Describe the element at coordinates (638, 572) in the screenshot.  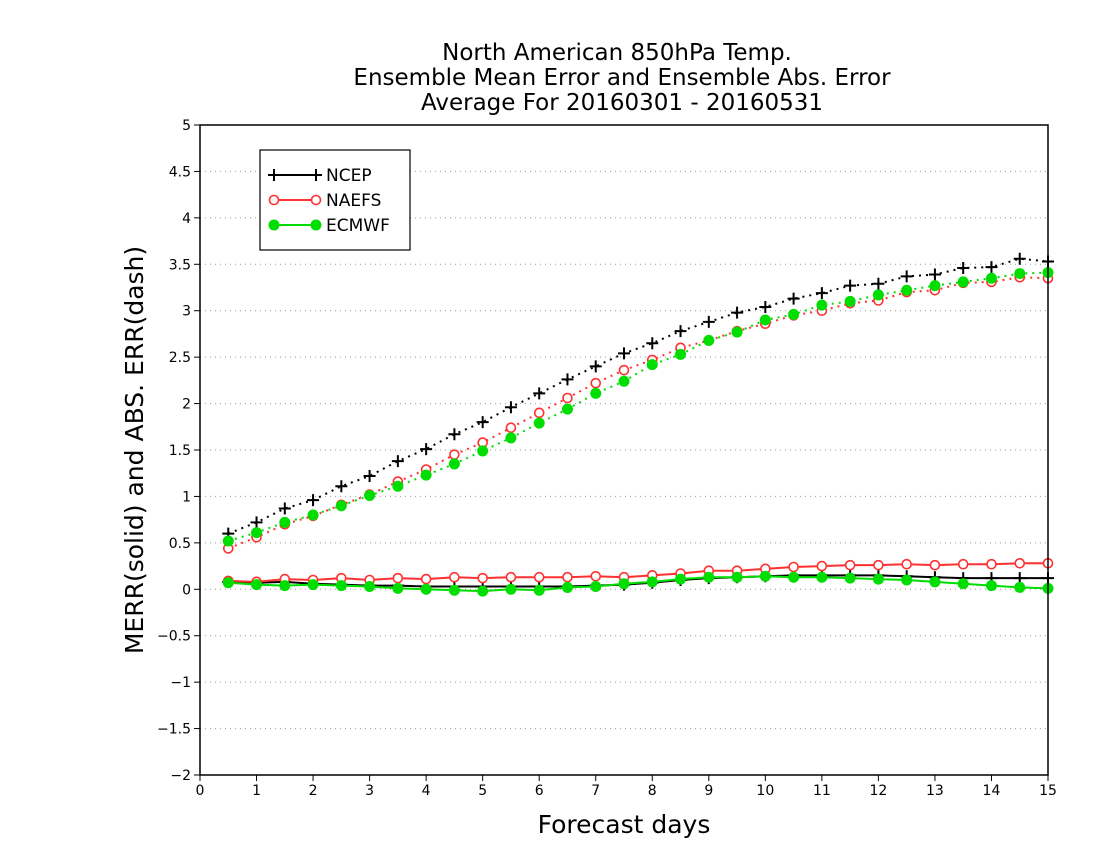
I see `naefs-merr-line` at that location.